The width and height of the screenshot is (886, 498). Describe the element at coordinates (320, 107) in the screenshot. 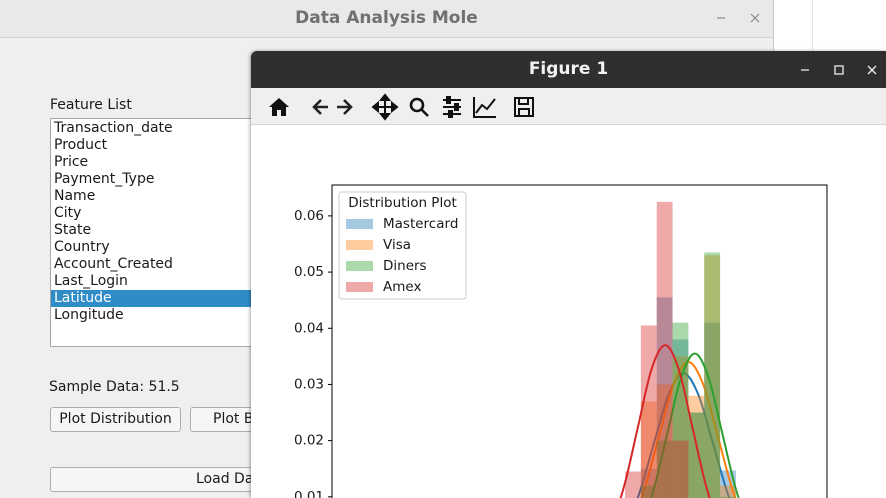

I see `back-button` at that location.